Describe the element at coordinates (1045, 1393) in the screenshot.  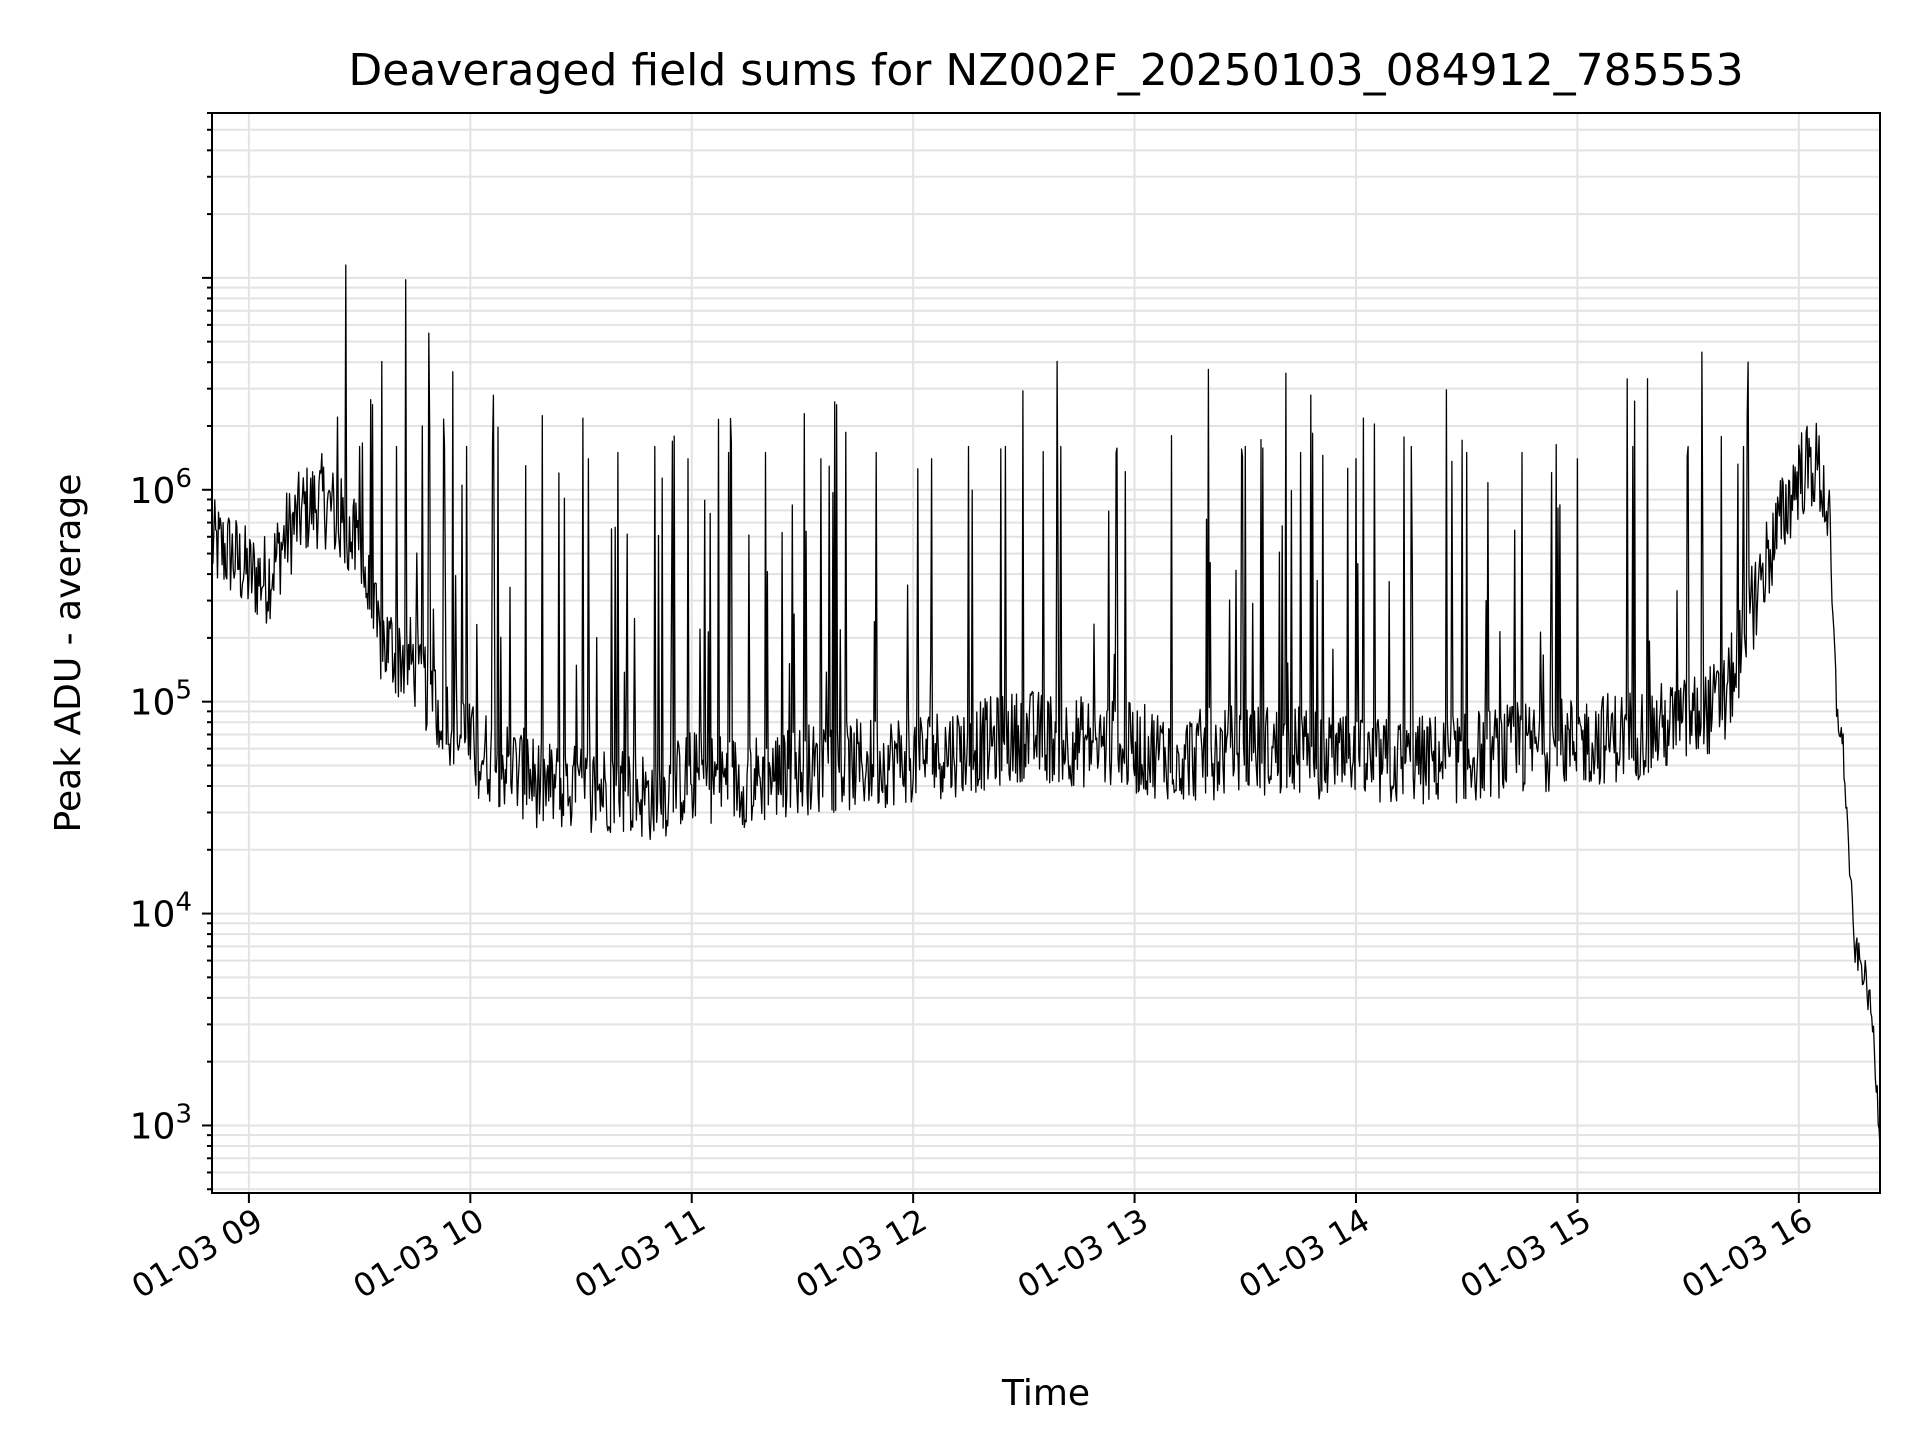
I see `x-axis-label: Time` at that location.